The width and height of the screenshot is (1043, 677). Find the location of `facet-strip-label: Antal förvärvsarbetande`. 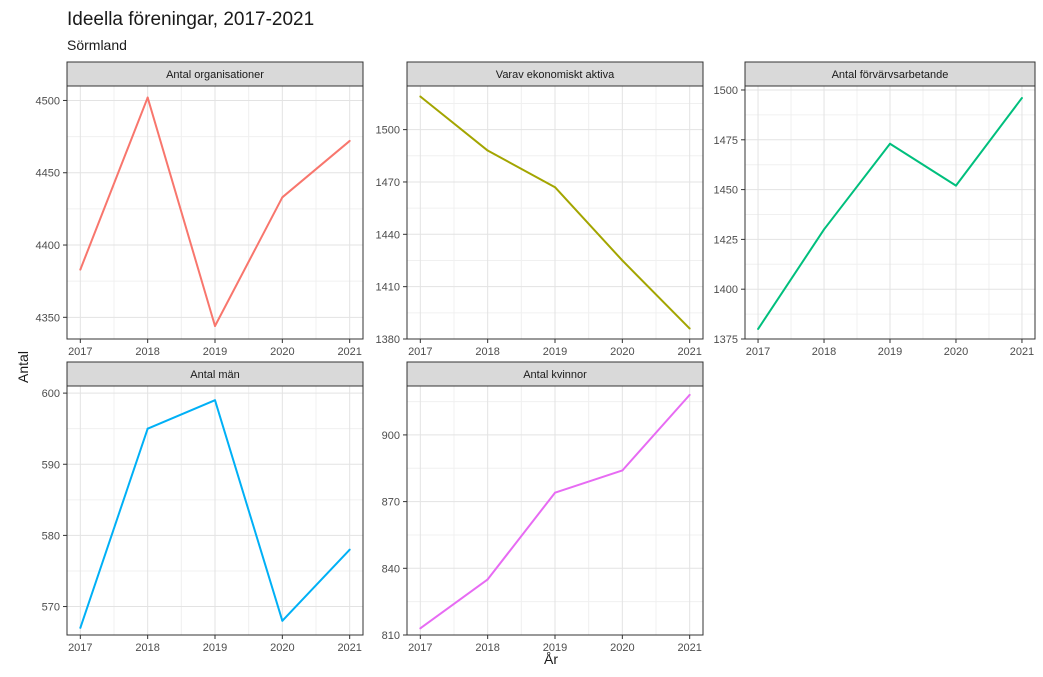

facet-strip-label: Antal förvärvsarbetande is located at coordinates (890, 75).